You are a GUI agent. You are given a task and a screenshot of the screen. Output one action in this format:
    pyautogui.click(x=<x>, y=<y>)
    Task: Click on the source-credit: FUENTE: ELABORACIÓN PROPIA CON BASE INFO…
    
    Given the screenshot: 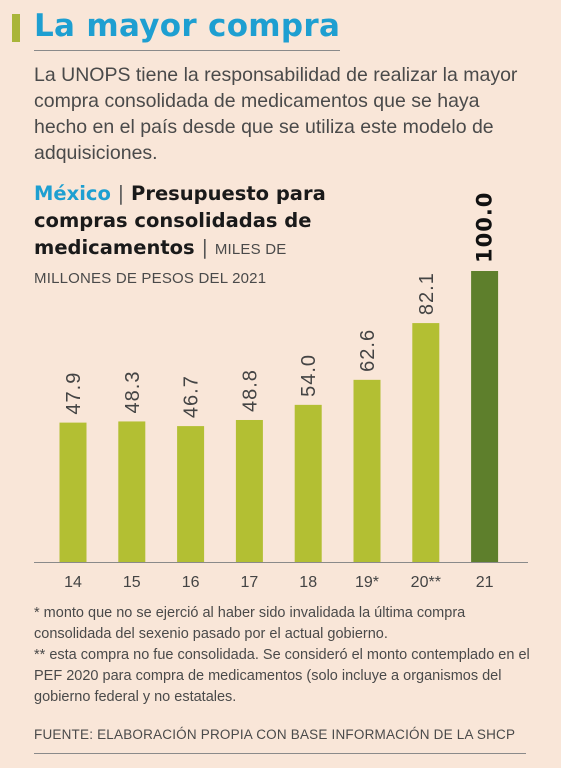 What is the action you would take?
    pyautogui.click(x=275, y=734)
    